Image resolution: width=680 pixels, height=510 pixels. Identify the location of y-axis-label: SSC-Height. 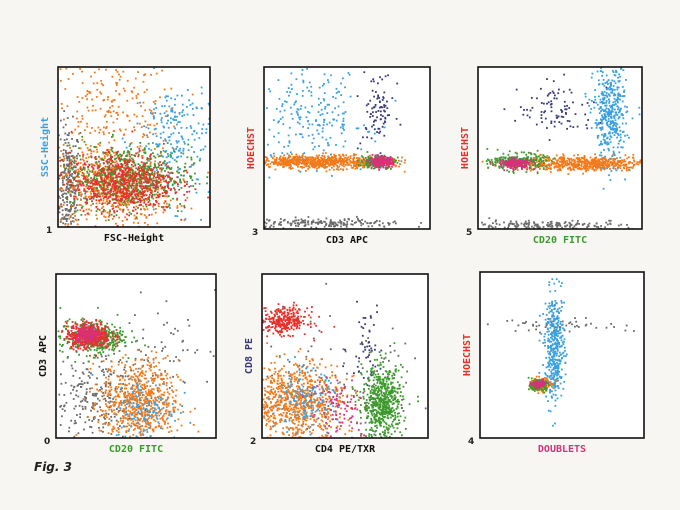
(45, 147).